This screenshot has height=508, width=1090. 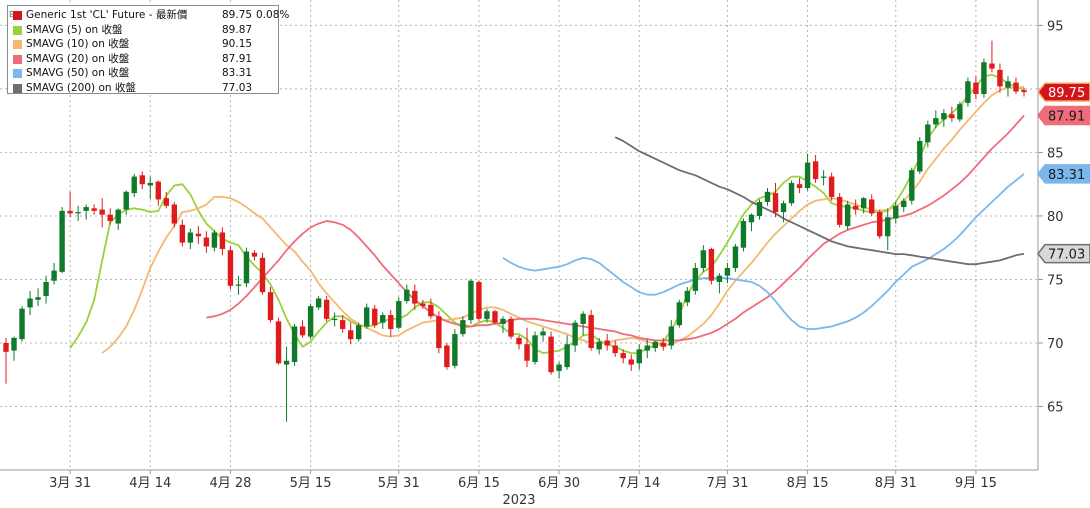 What do you see at coordinates (17, 88) in the screenshot?
I see `legend-swatch-sma200` at bounding box center [17, 88].